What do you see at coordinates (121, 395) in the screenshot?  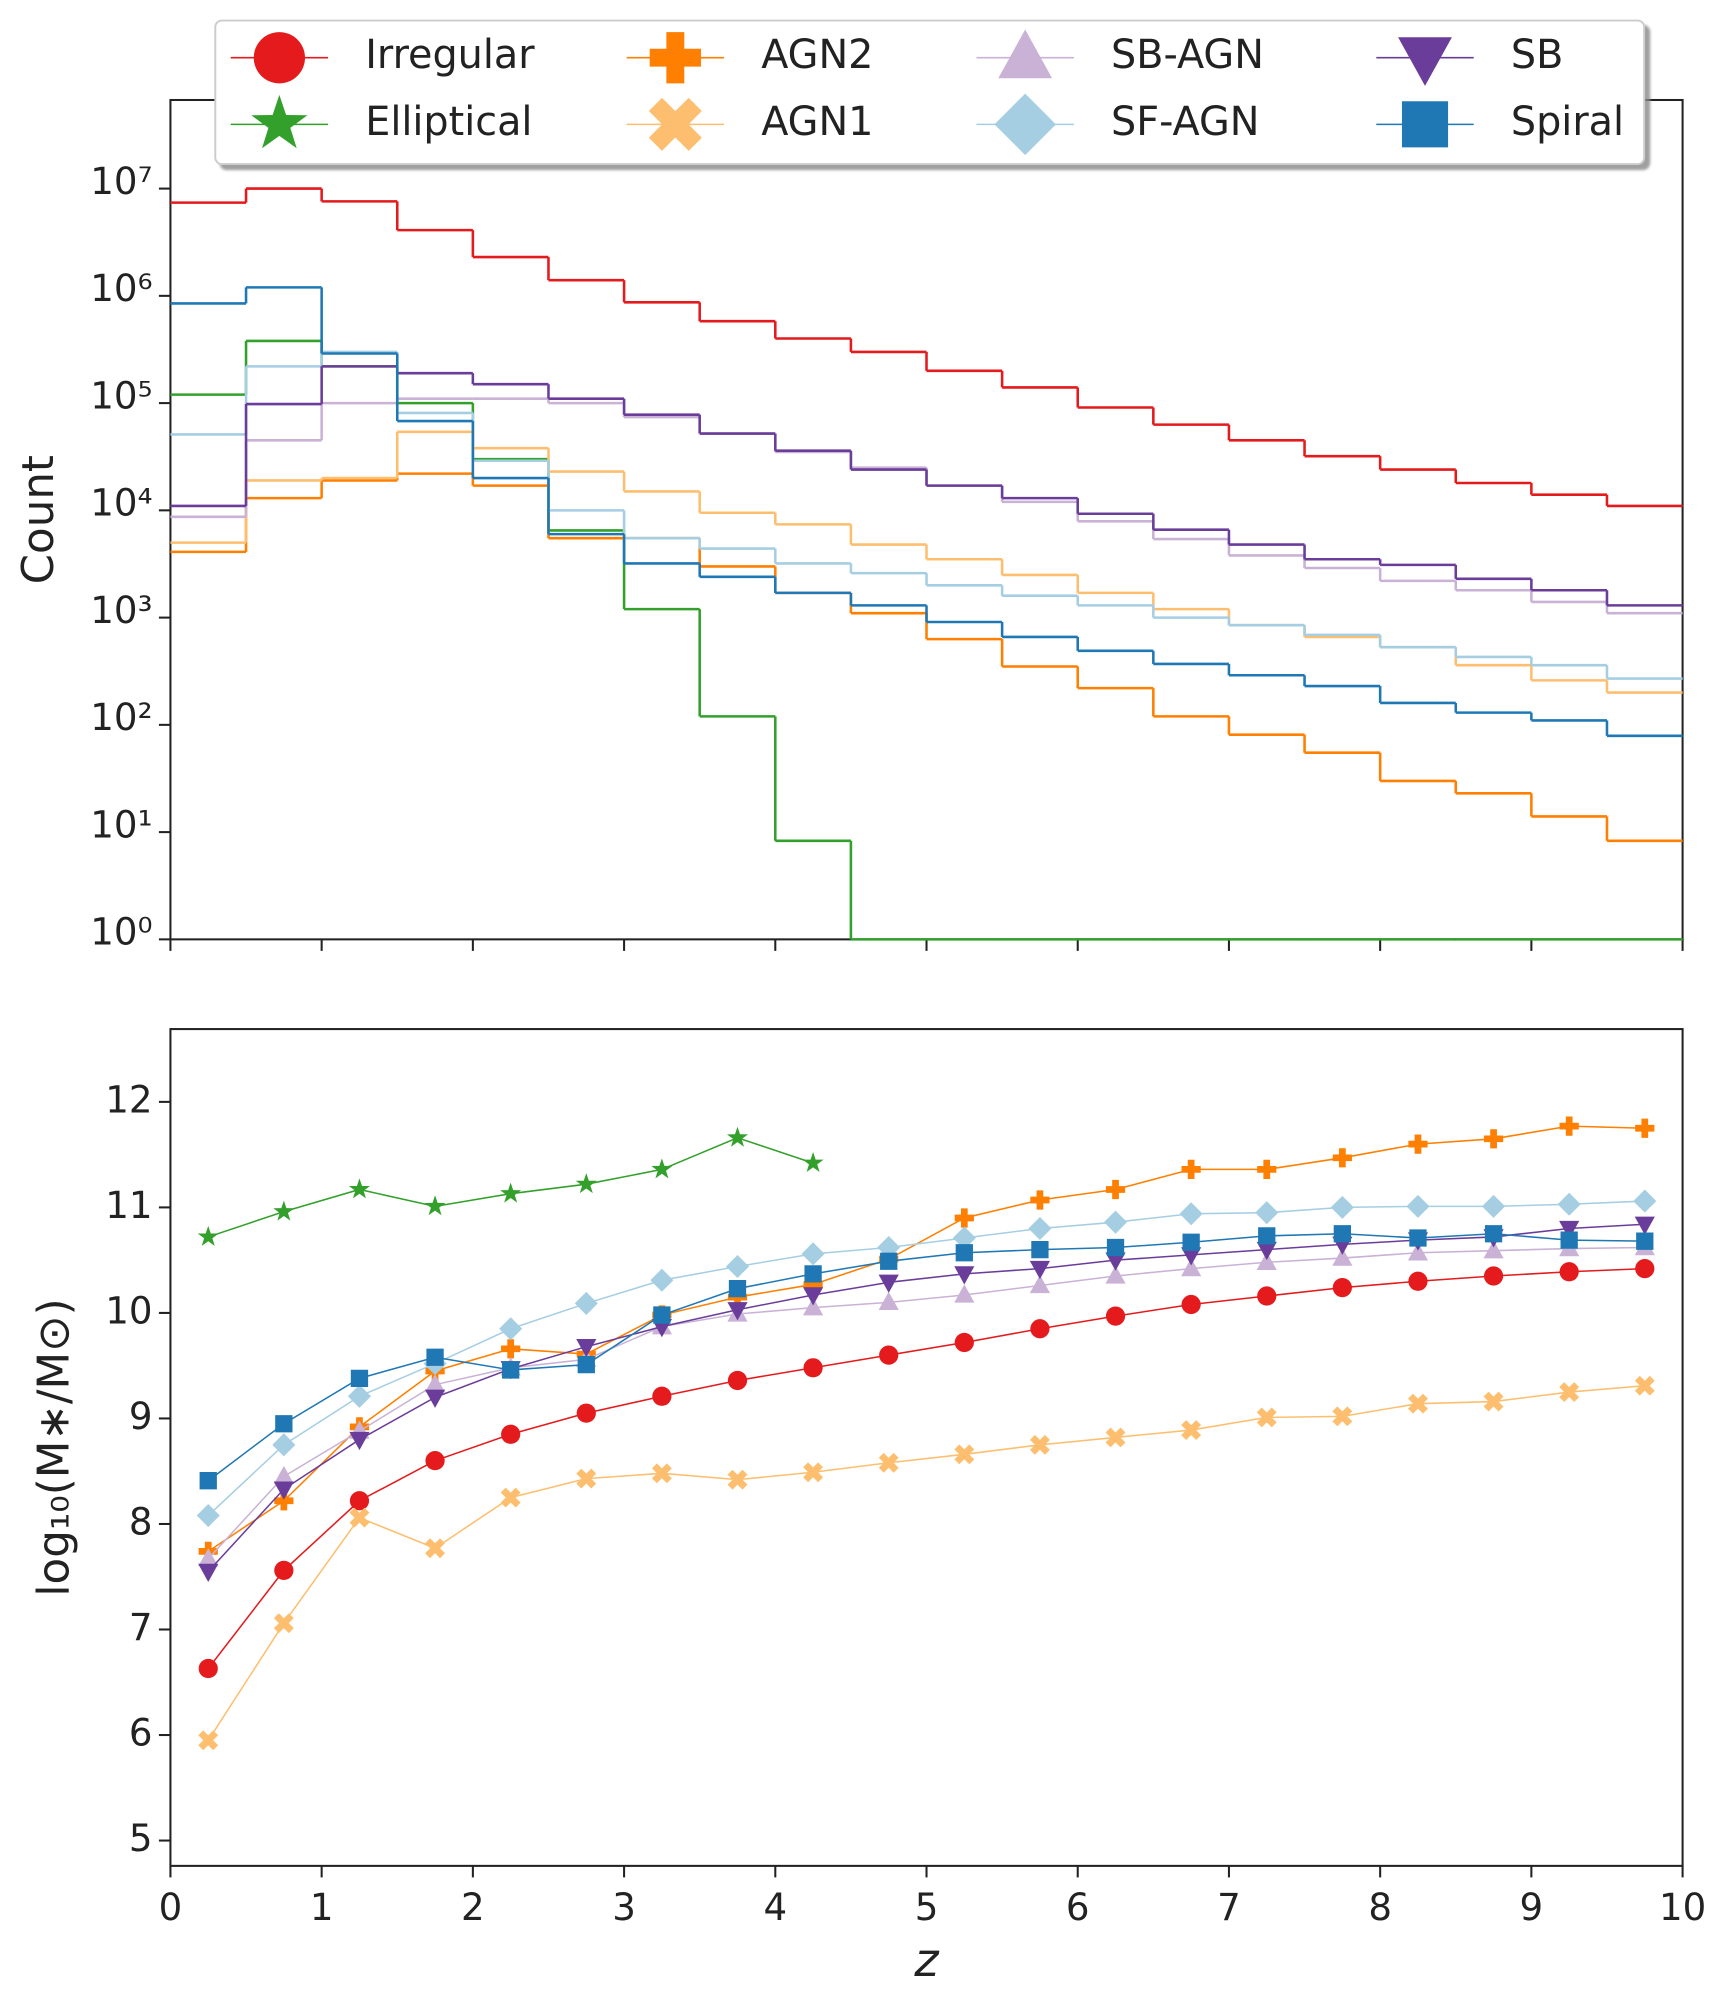 I see `y-tick-label: 10⁵` at bounding box center [121, 395].